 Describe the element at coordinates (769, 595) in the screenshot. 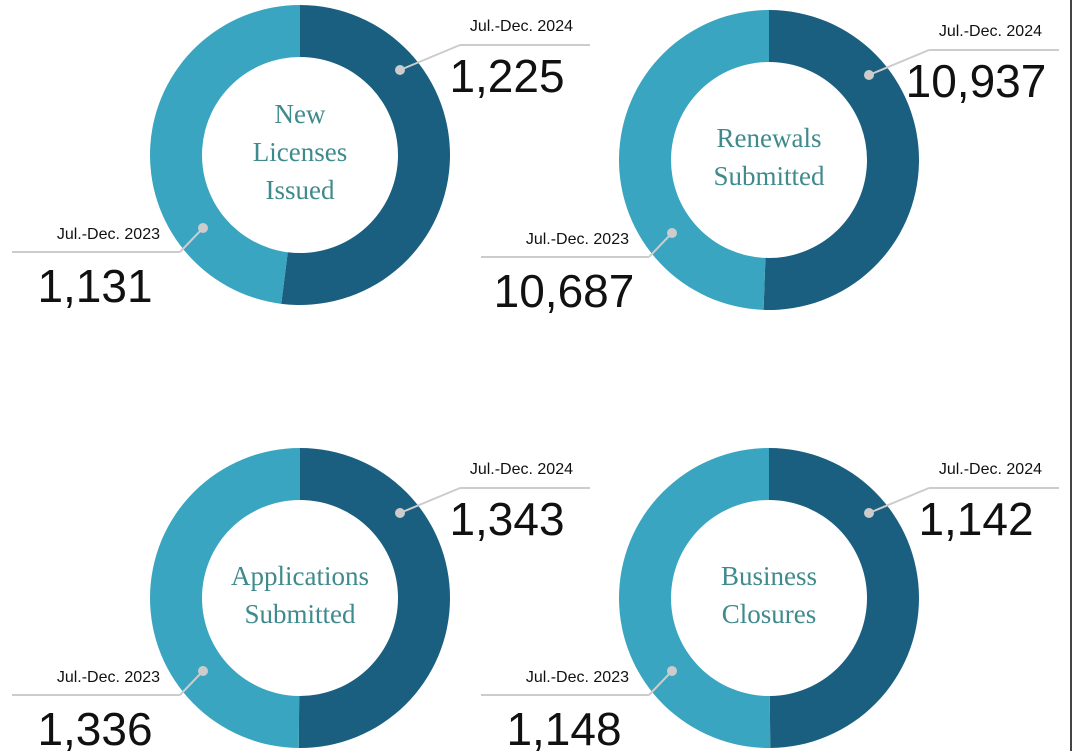

I see `center-title: Business Closures` at that location.